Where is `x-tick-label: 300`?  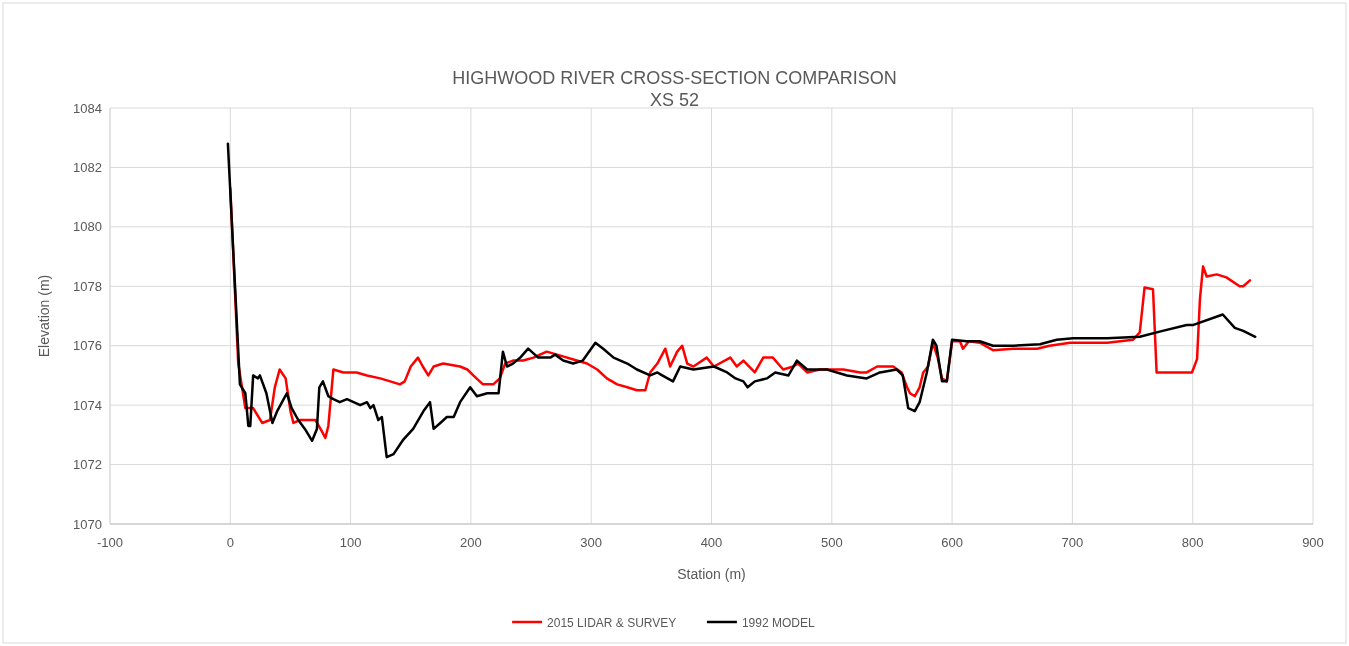 x-tick-label: 300 is located at coordinates (591, 542).